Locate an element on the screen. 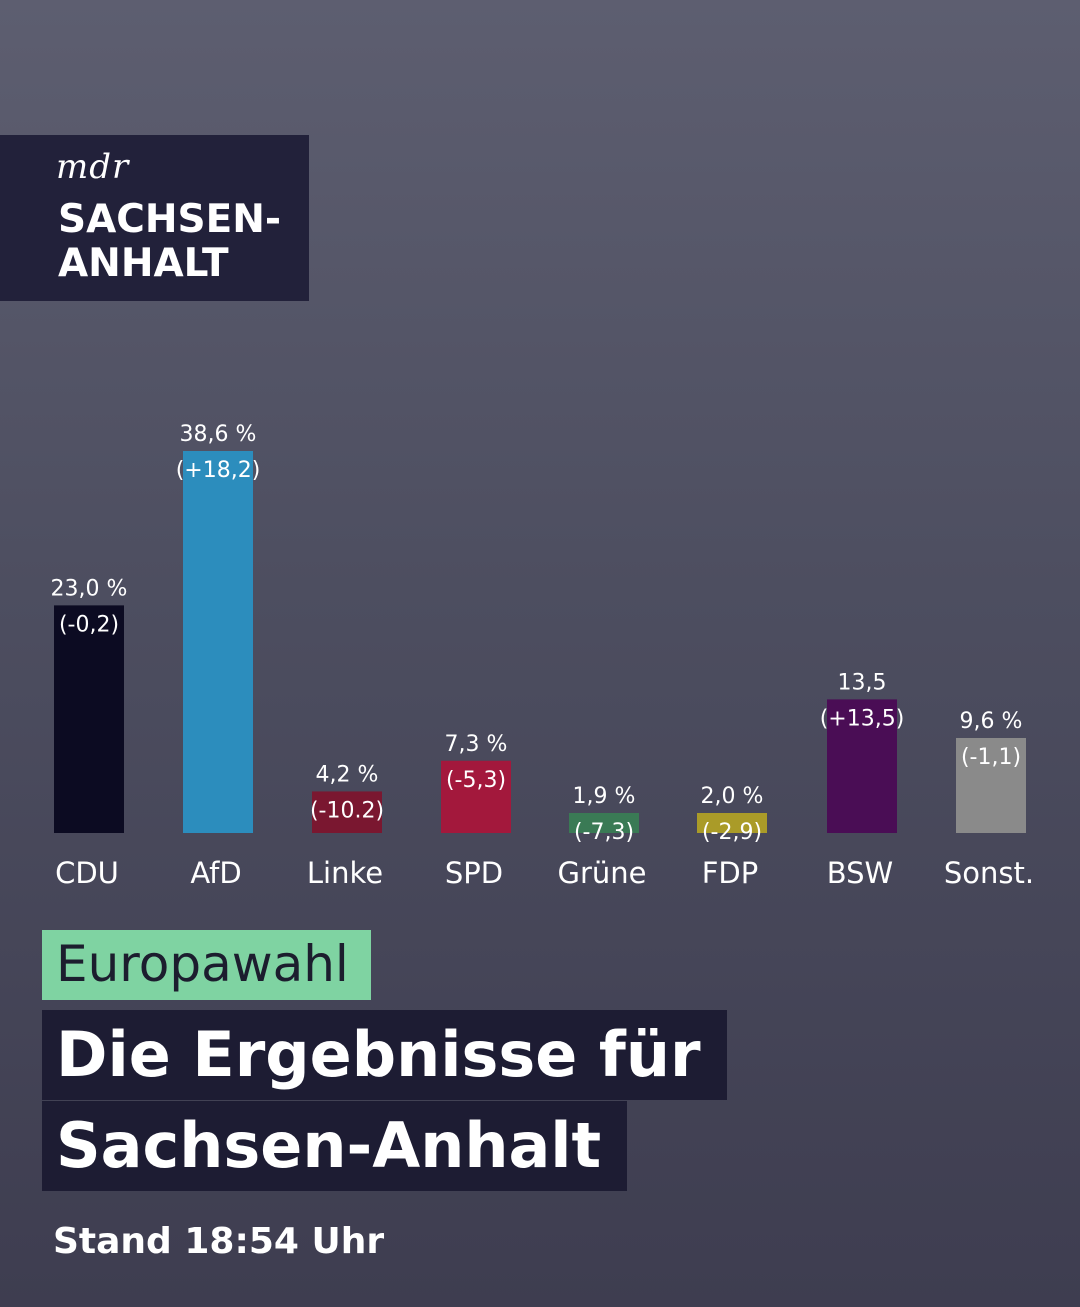 The width and height of the screenshot is (1080, 1307). change-label-spd: (-5,3) is located at coordinates (476, 780).